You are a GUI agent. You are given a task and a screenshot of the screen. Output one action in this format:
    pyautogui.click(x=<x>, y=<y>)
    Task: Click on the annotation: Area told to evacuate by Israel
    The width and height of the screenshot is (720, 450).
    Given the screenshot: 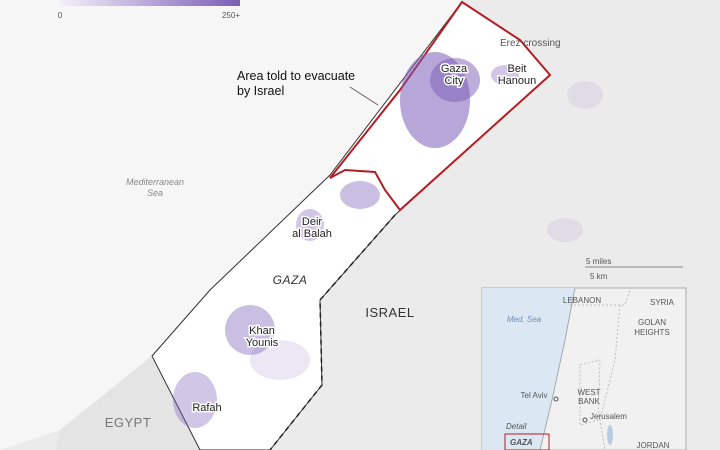 What is the action you would take?
    pyautogui.click(x=296, y=83)
    